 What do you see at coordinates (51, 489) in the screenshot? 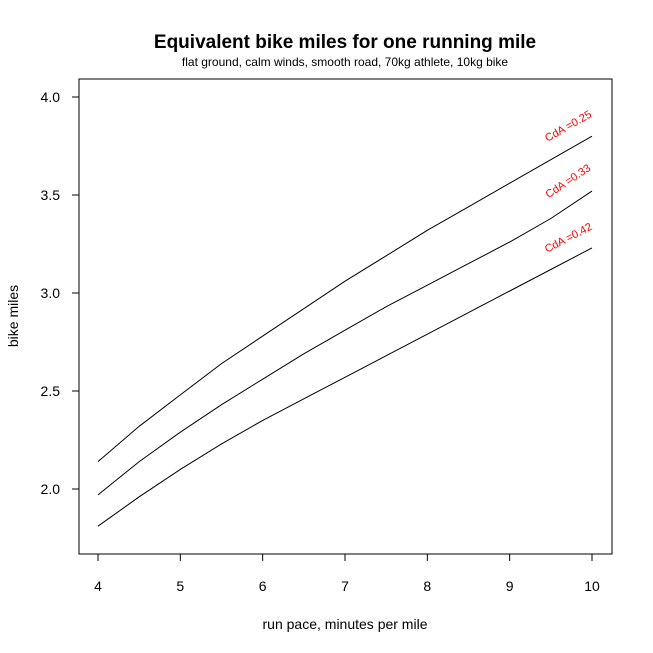
I see `y-tick-label: 2.0` at bounding box center [51, 489].